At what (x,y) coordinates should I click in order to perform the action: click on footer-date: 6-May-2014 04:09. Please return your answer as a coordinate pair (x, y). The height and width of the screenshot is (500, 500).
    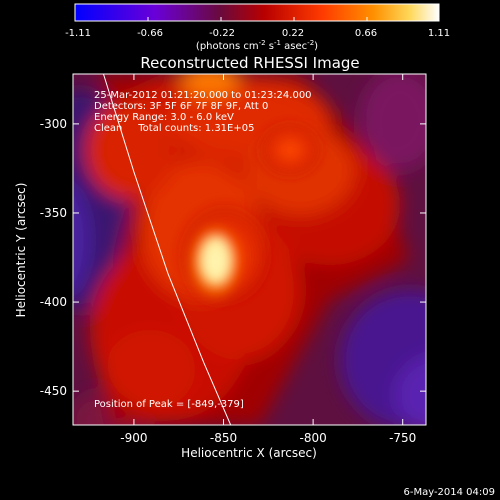
    Looking at the image, I should click on (449, 492).